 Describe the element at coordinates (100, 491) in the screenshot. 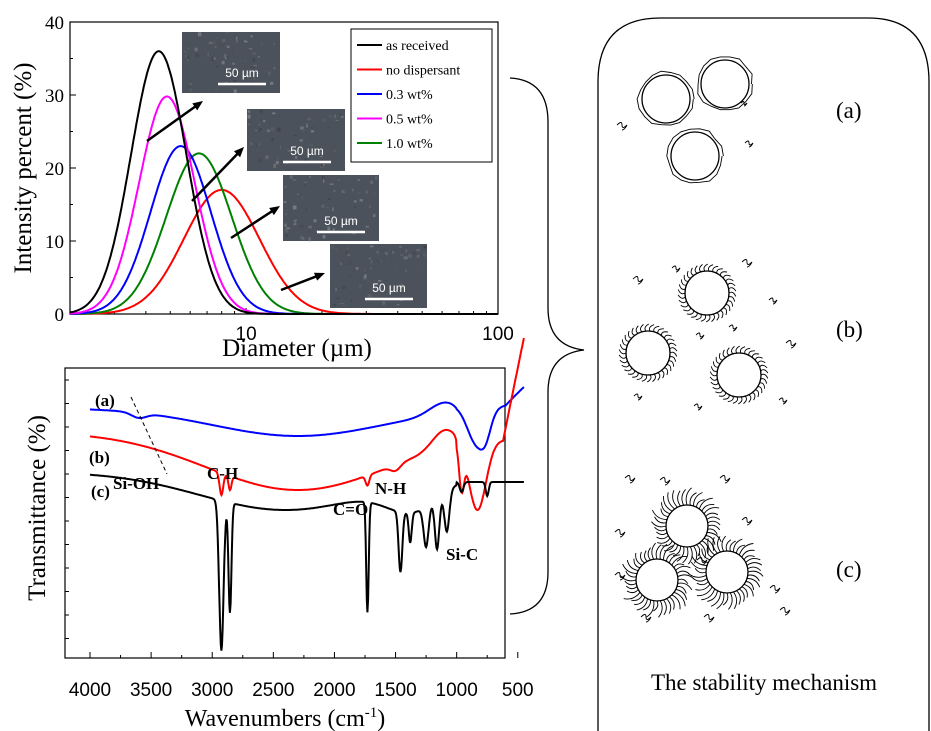

I see `ftir-series-label: (c)` at that location.